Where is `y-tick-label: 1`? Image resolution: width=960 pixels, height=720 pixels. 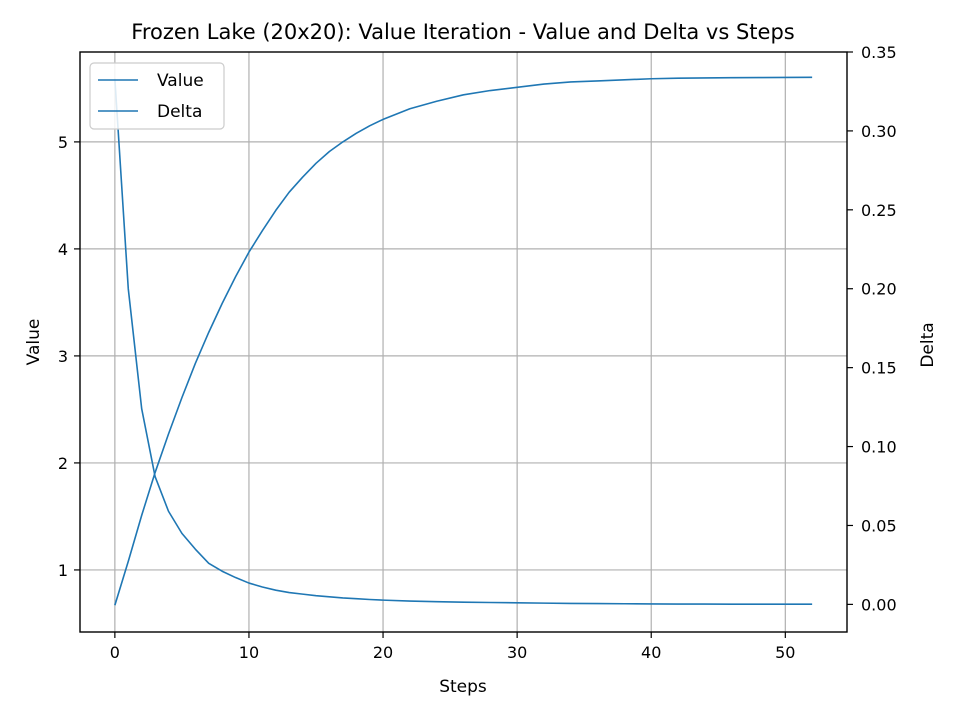 y-tick-label: 1 is located at coordinates (63, 570).